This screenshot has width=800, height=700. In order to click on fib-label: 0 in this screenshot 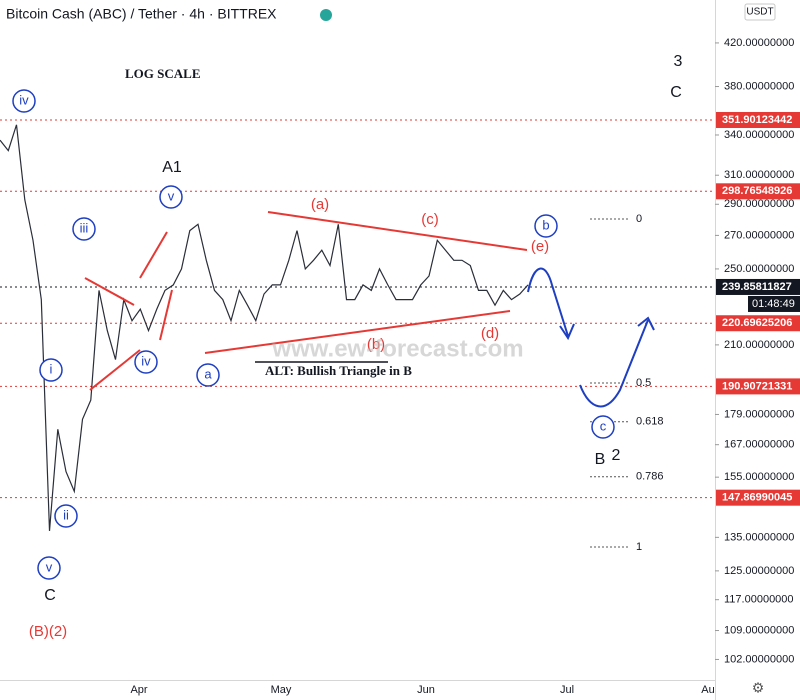, I will do `click(639, 219)`.